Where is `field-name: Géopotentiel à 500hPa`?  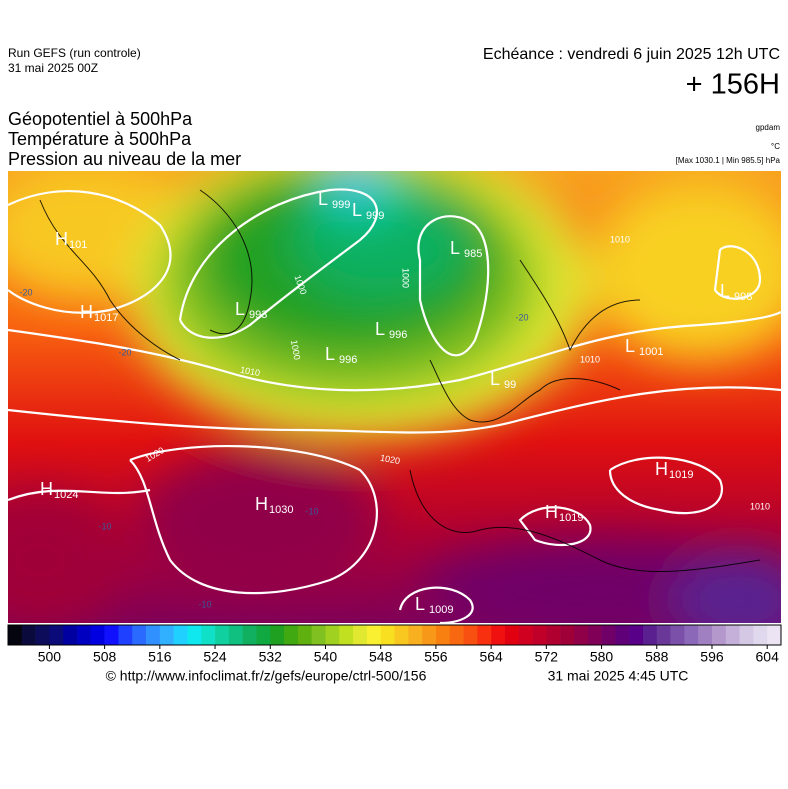 field-name: Géopotentiel à 500hPa is located at coordinates (100, 119).